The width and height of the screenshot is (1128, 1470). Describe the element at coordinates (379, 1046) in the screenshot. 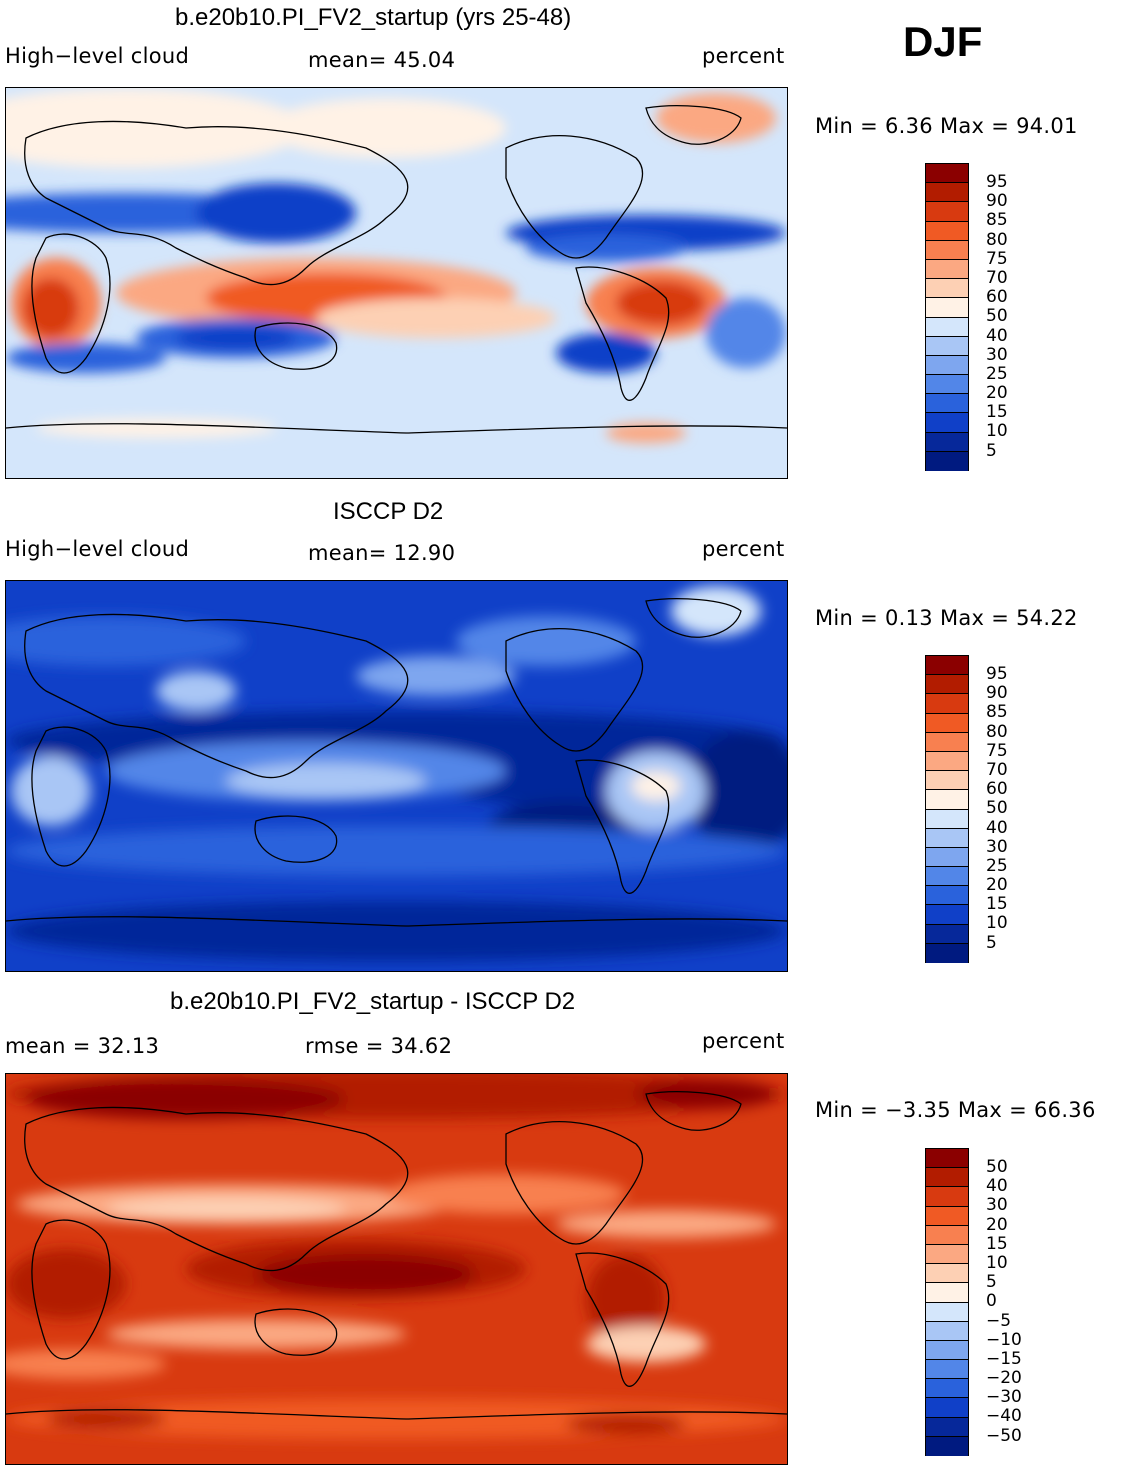

I see `panel3-rmse-label: rmse = 34.62` at that location.